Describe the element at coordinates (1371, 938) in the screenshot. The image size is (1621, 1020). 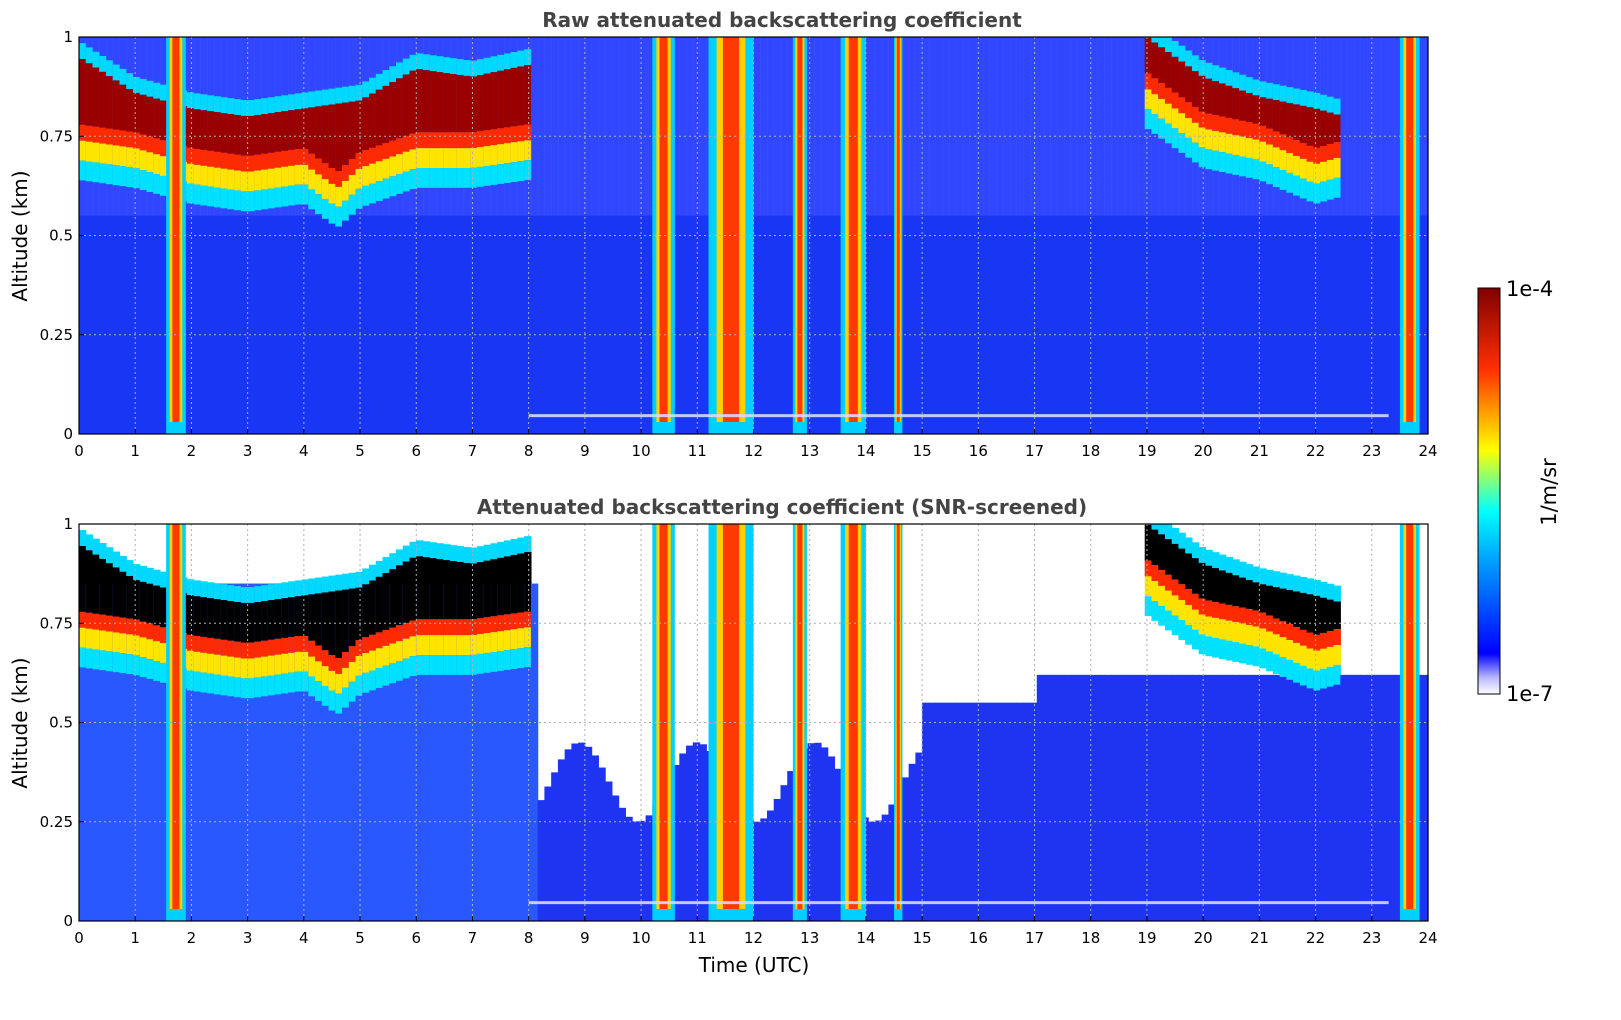
I see `x-tick-label: 23` at that location.